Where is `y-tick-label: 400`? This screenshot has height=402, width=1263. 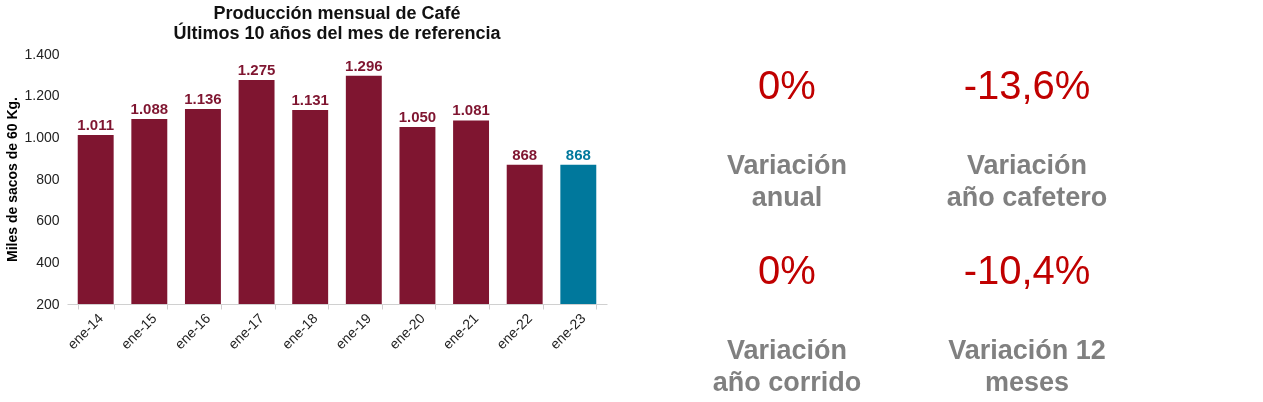 y-tick-label: 400 is located at coordinates (48, 261).